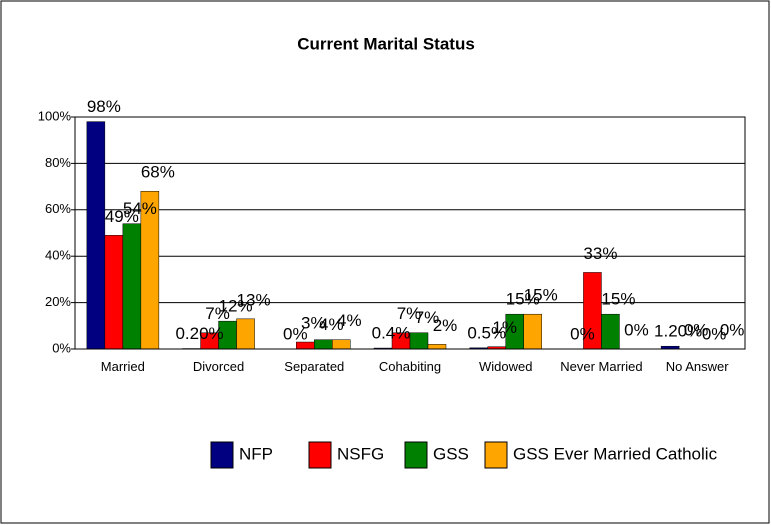 The image size is (771, 525). I want to click on x-tick-label: Separated, so click(314, 366).